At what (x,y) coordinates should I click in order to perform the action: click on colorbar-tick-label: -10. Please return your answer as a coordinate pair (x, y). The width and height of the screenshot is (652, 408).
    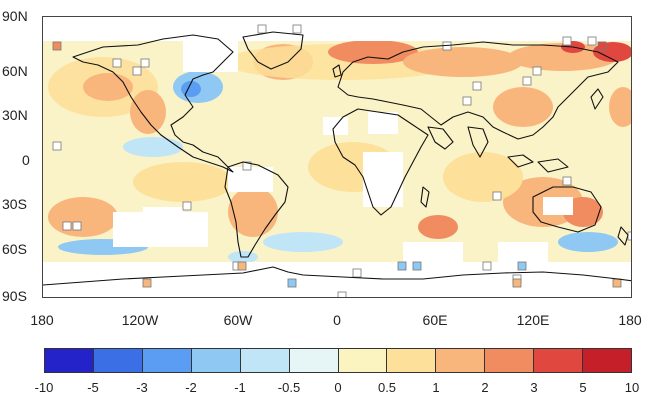
    Looking at the image, I should click on (44, 387).